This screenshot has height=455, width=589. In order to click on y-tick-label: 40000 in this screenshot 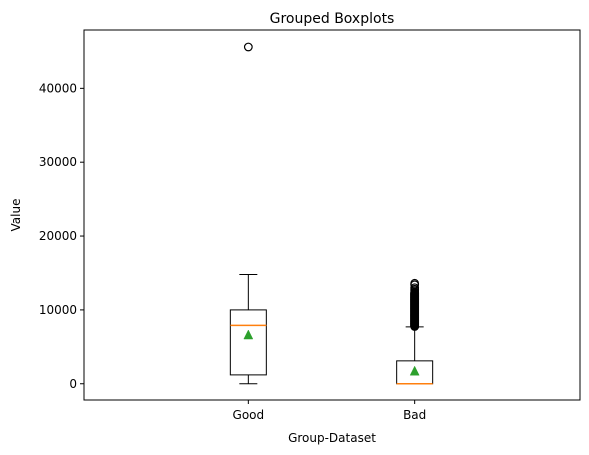, I will do `click(58, 88)`.